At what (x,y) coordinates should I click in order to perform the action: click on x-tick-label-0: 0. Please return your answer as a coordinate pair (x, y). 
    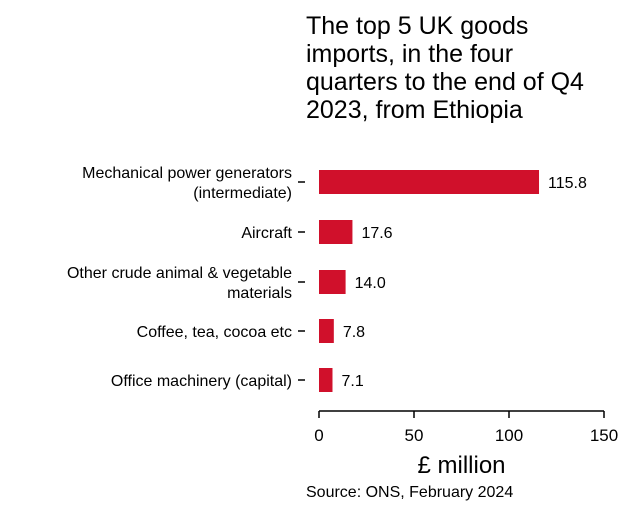
    Looking at the image, I should click on (318, 435).